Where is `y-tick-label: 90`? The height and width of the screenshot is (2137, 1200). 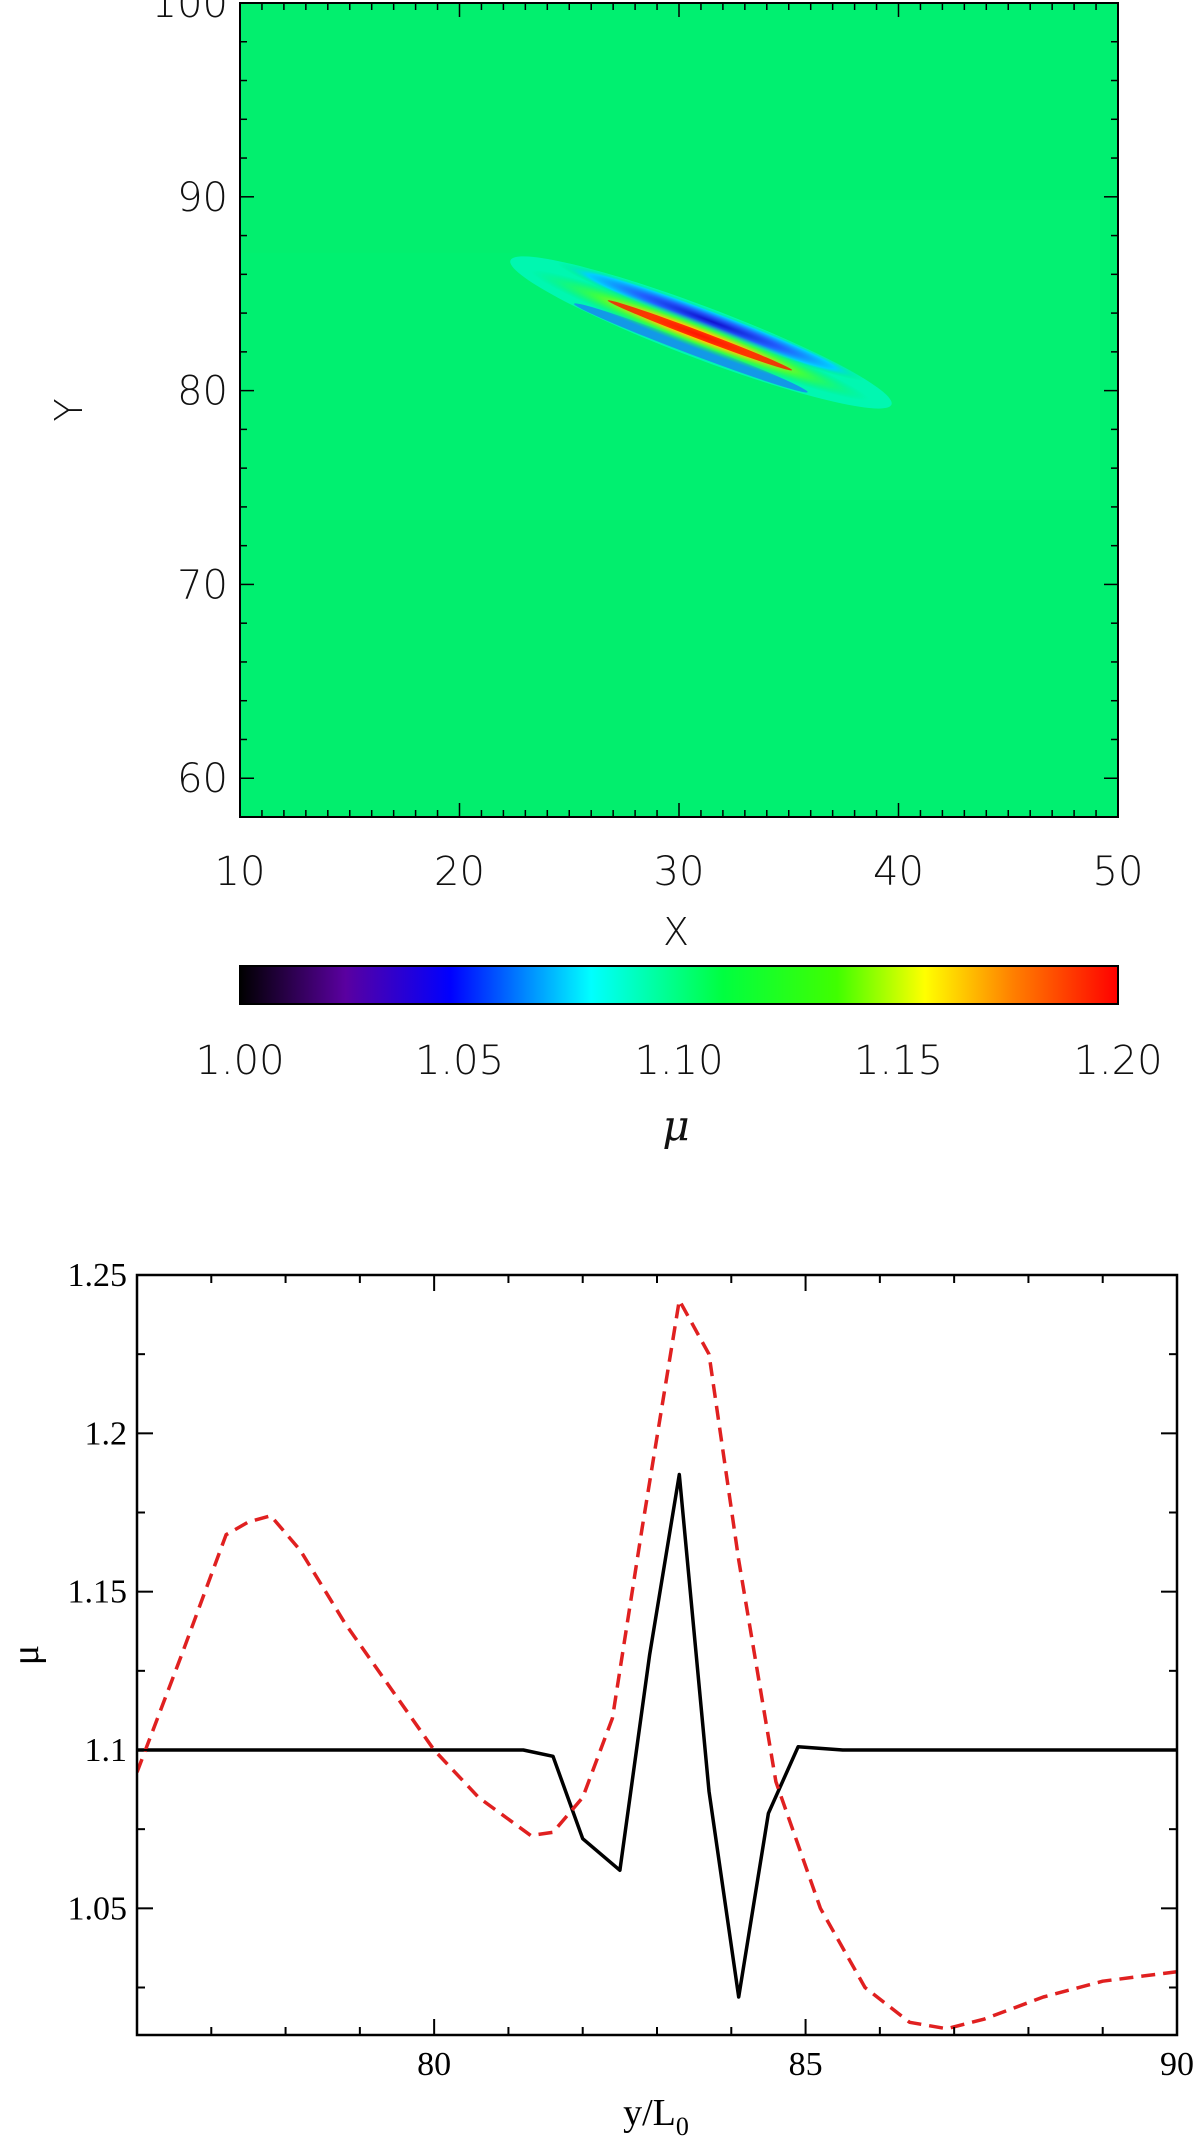
y-tick-label: 90 is located at coordinates (202, 198).